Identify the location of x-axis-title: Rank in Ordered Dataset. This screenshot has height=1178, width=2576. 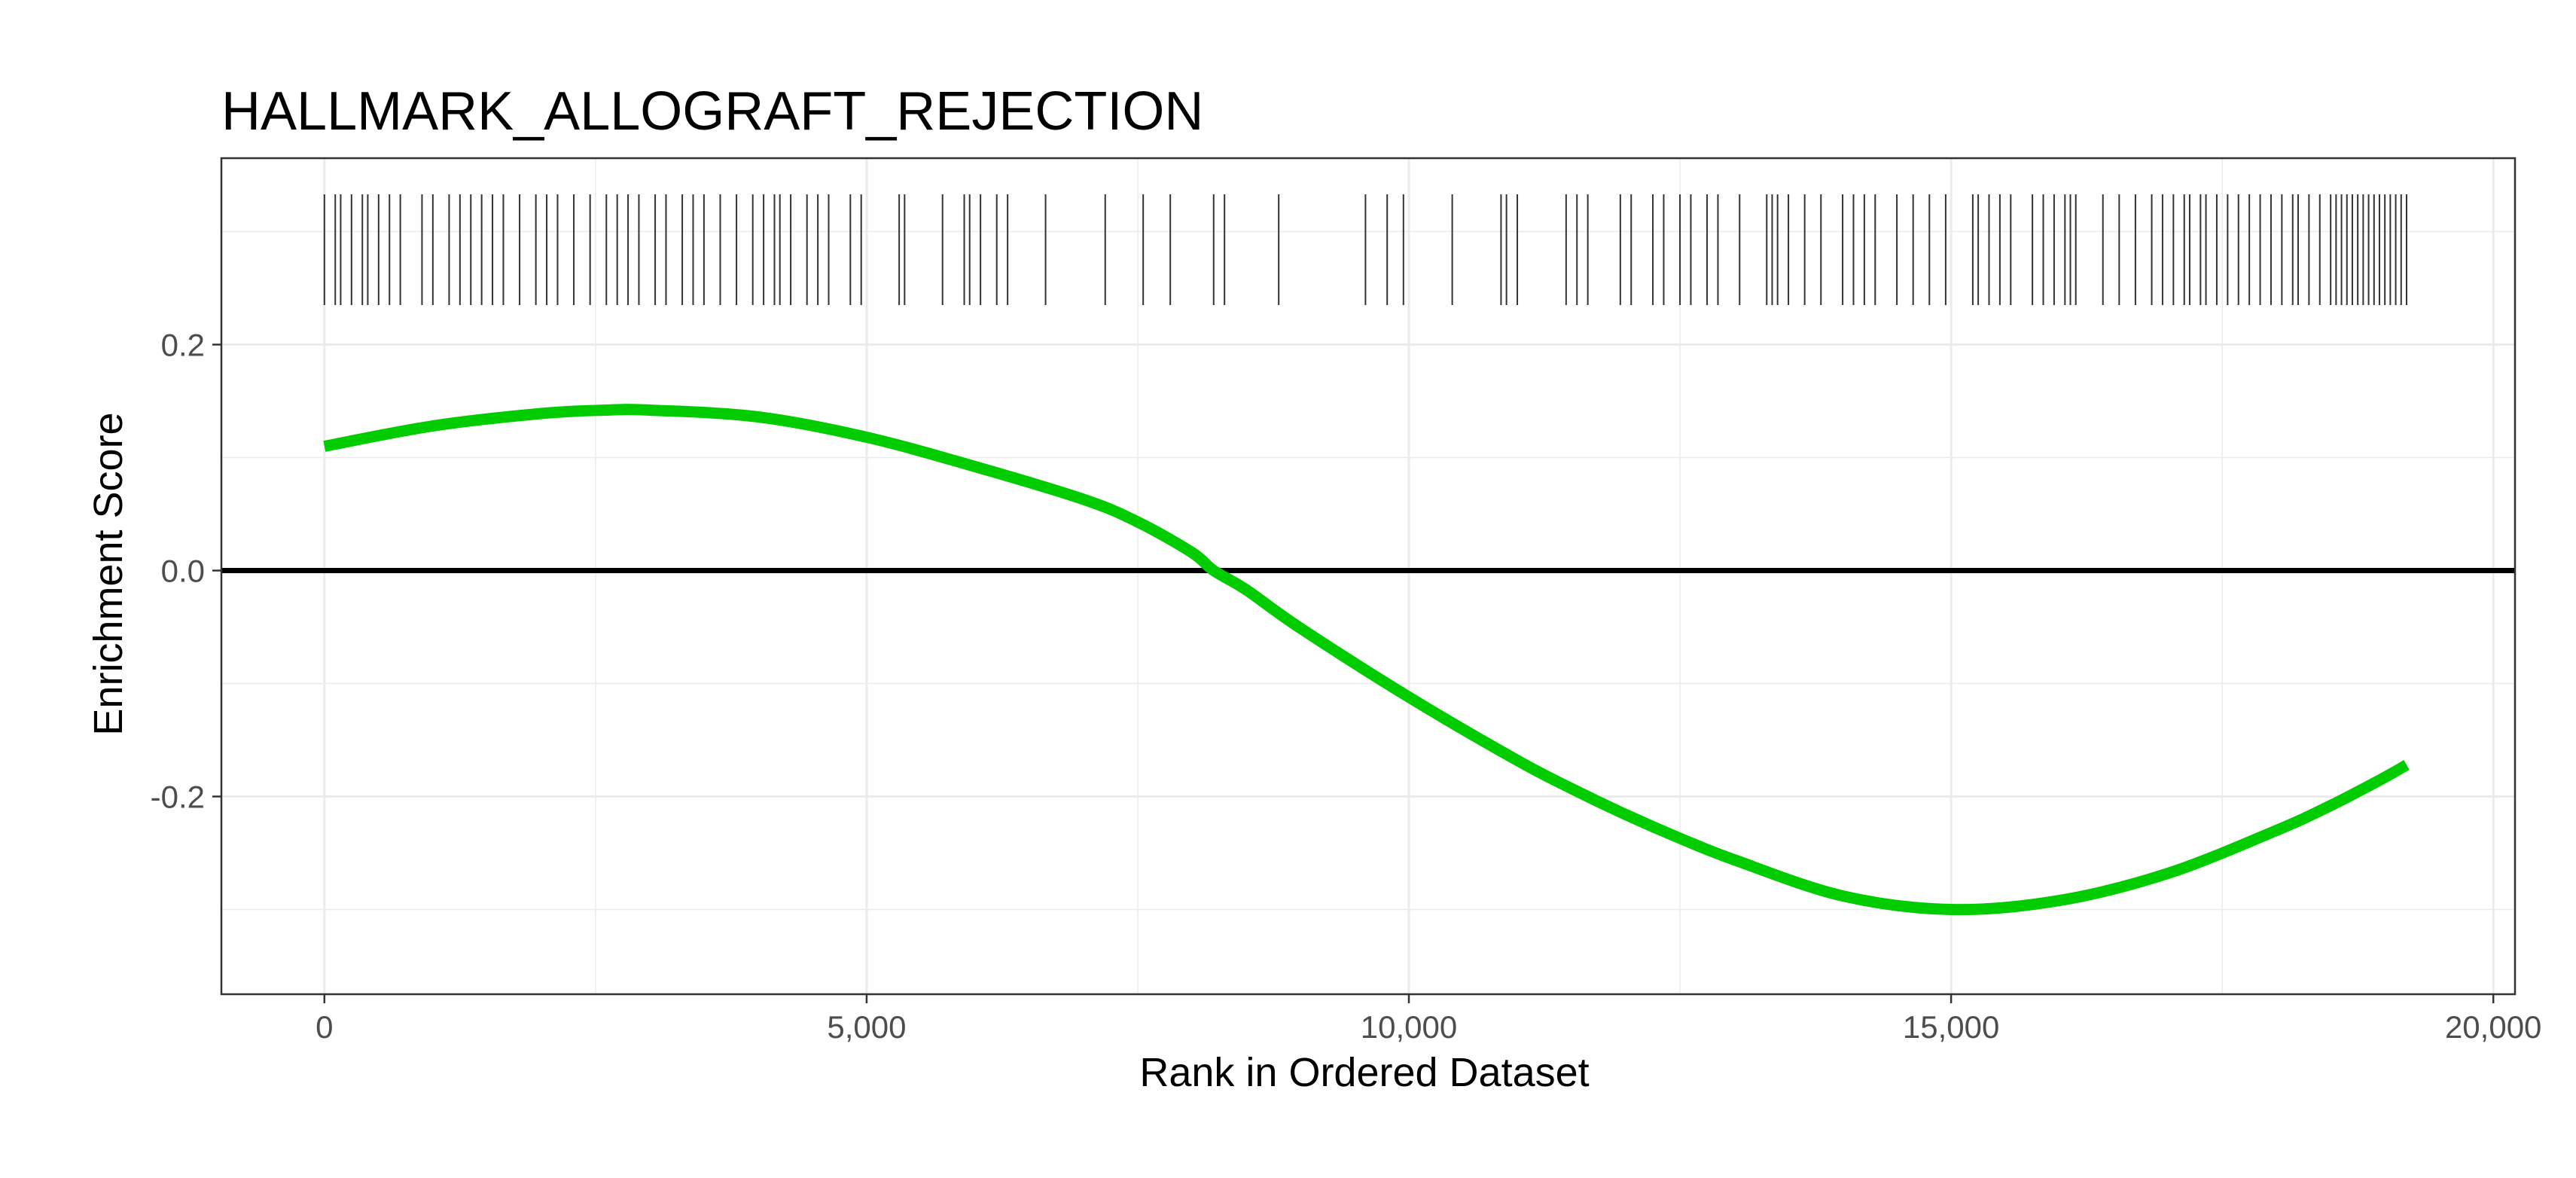
(1364, 1072).